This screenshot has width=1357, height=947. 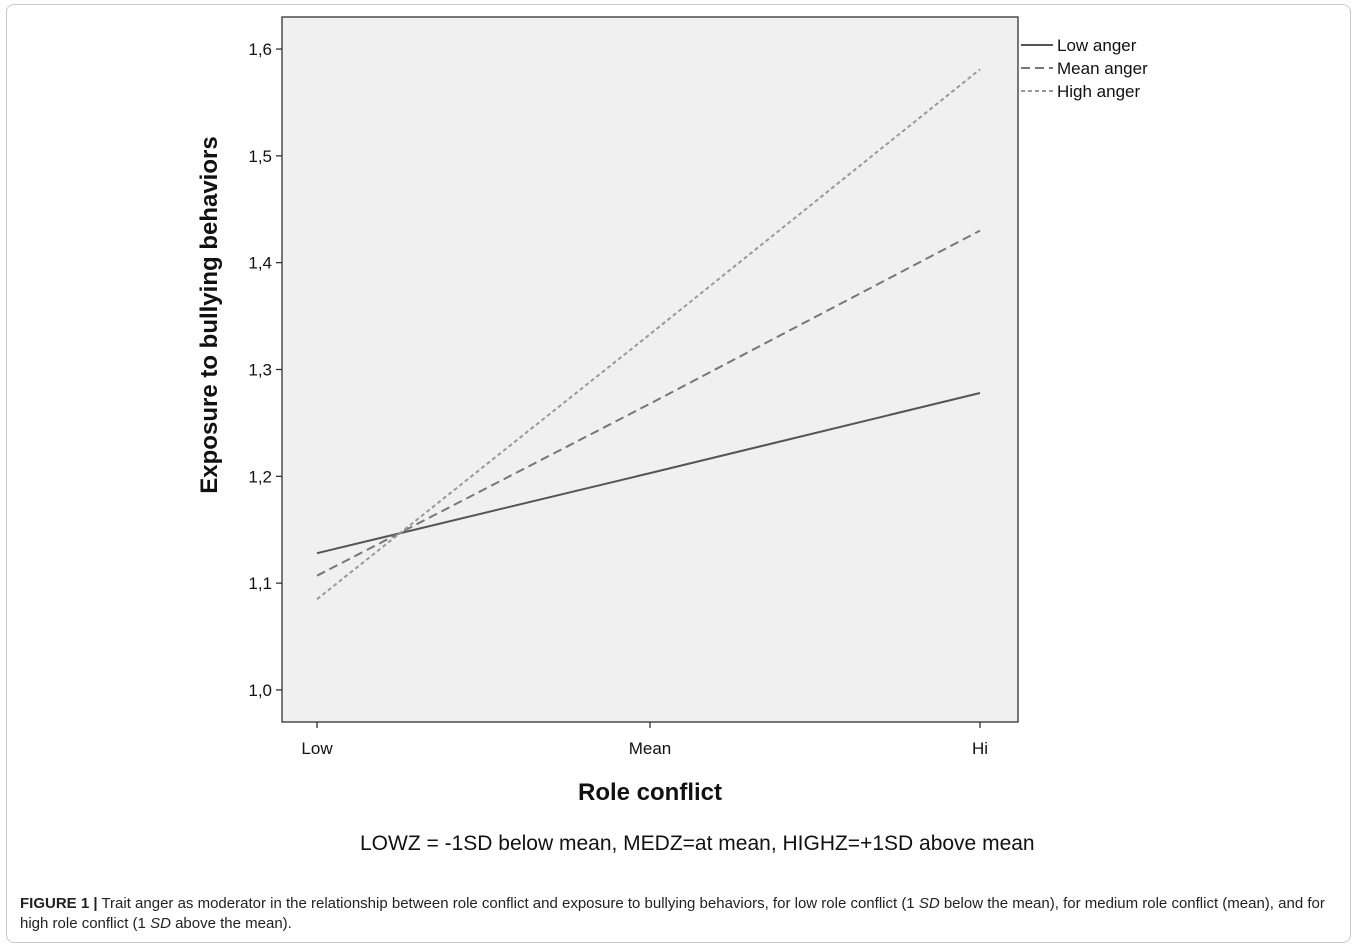 What do you see at coordinates (1102, 68) in the screenshot?
I see `legend-label: Mean anger` at bounding box center [1102, 68].